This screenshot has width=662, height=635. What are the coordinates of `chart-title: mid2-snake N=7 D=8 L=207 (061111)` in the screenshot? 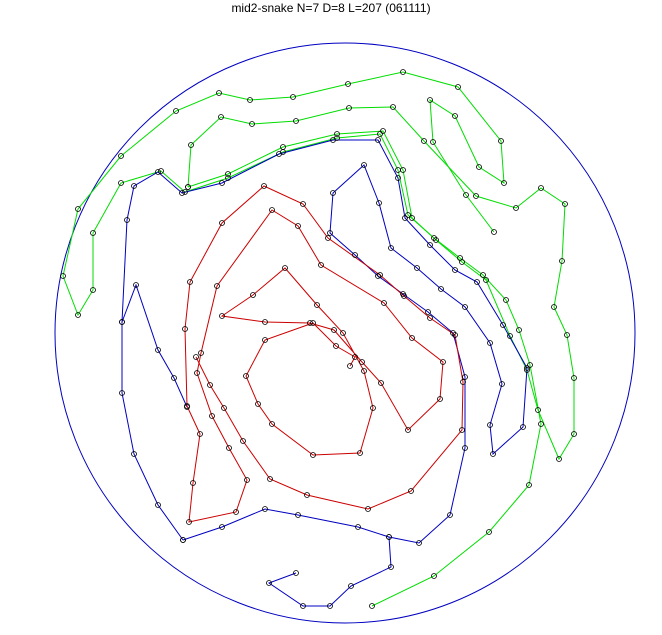 It's located at (331, 8).